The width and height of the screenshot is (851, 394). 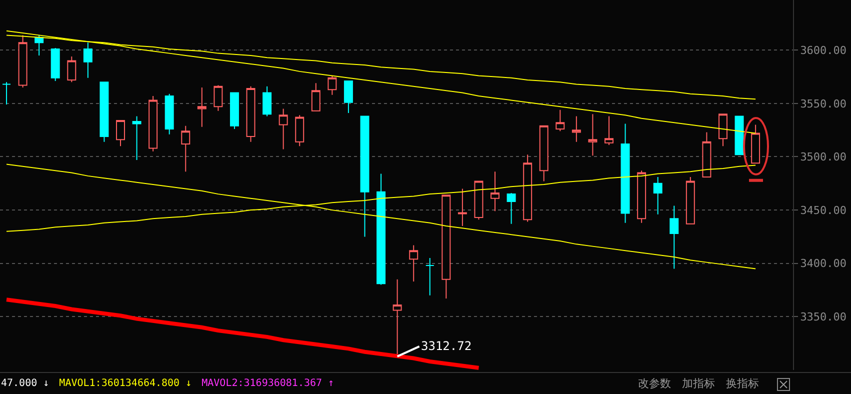 I want to click on y-tick-label: 3450.00, so click(x=823, y=210).